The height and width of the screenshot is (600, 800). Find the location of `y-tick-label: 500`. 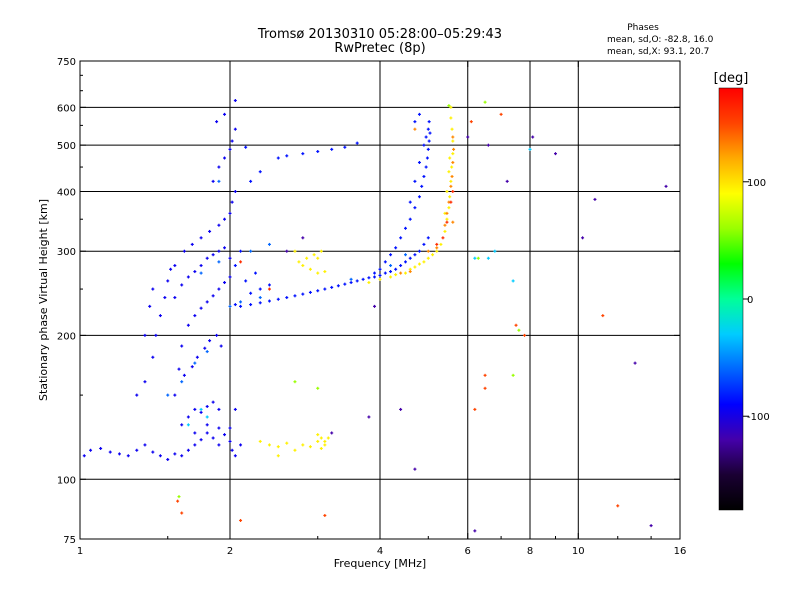

y-tick-label: 500 is located at coordinates (66, 146).